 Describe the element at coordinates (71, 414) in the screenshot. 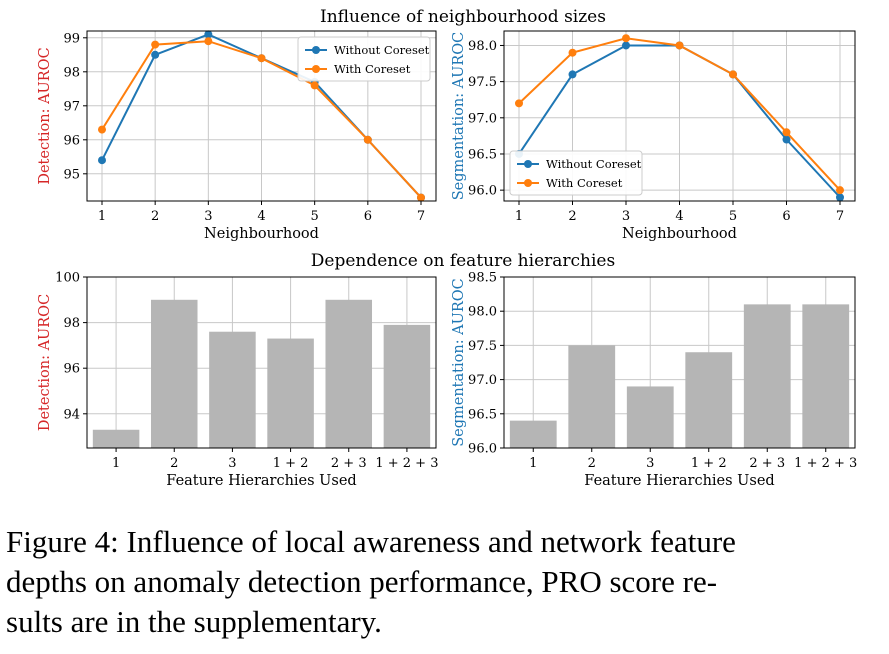

I see `y-tick-label: 94` at that location.